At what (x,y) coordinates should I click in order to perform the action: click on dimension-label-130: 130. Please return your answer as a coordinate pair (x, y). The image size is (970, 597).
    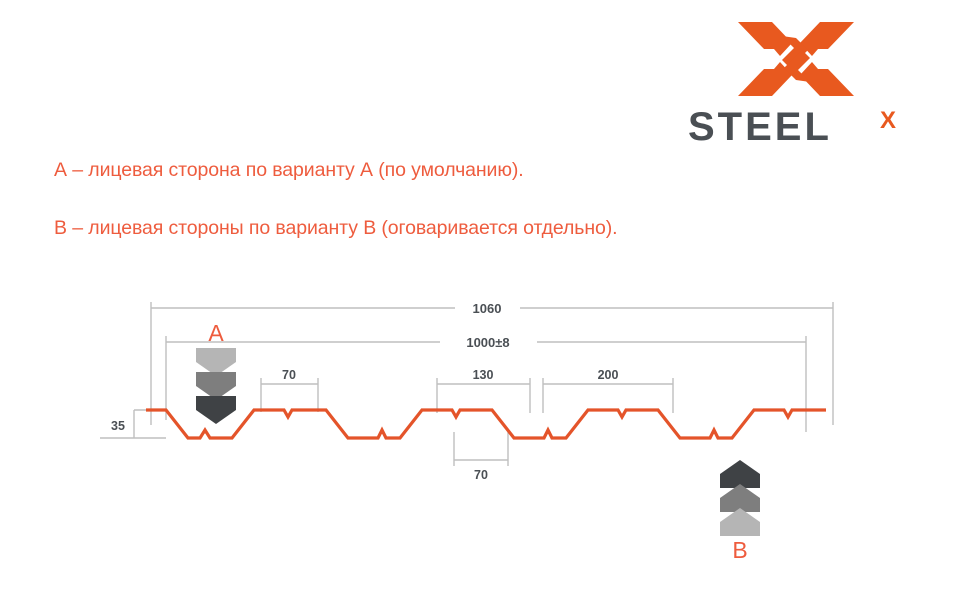
    Looking at the image, I should click on (483, 375).